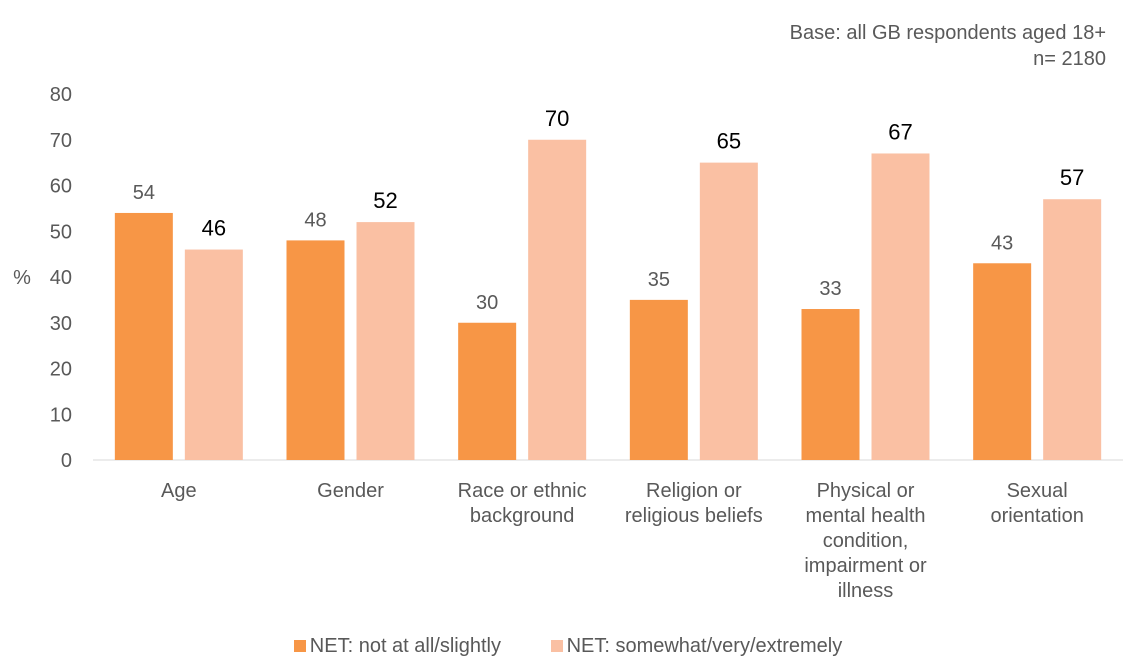 This screenshot has height=660, width=1136. I want to click on sample-size-note: n= 2180, so click(1069, 59).